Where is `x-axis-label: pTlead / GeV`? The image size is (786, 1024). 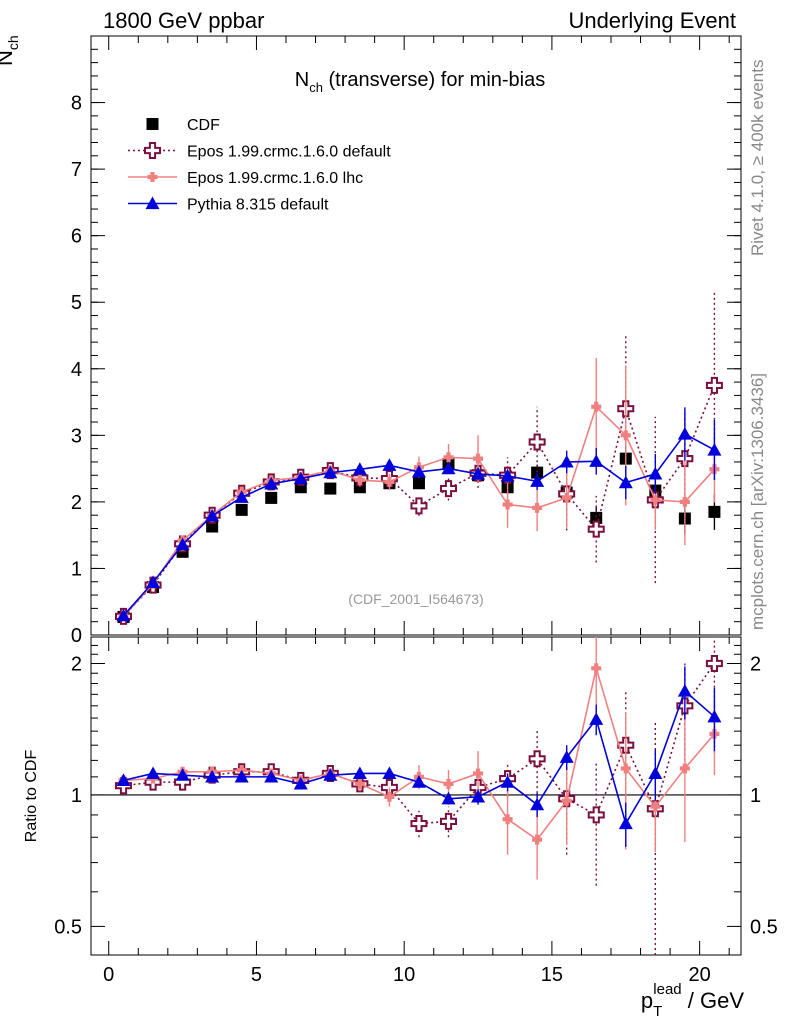 x-axis-label: pTlead / GeV is located at coordinates (692, 1000).